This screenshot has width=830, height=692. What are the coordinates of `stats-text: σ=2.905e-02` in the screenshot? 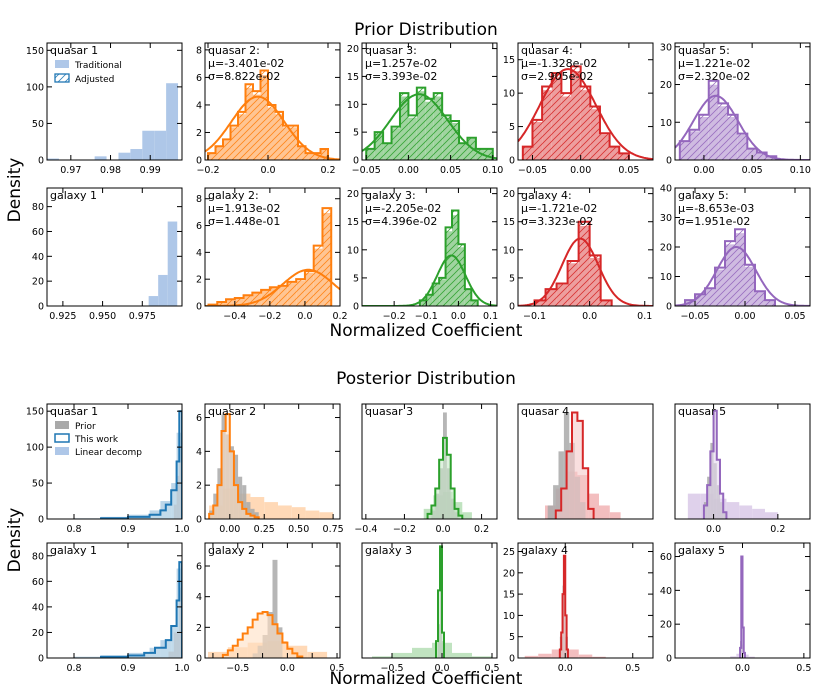 It's located at (557, 76).